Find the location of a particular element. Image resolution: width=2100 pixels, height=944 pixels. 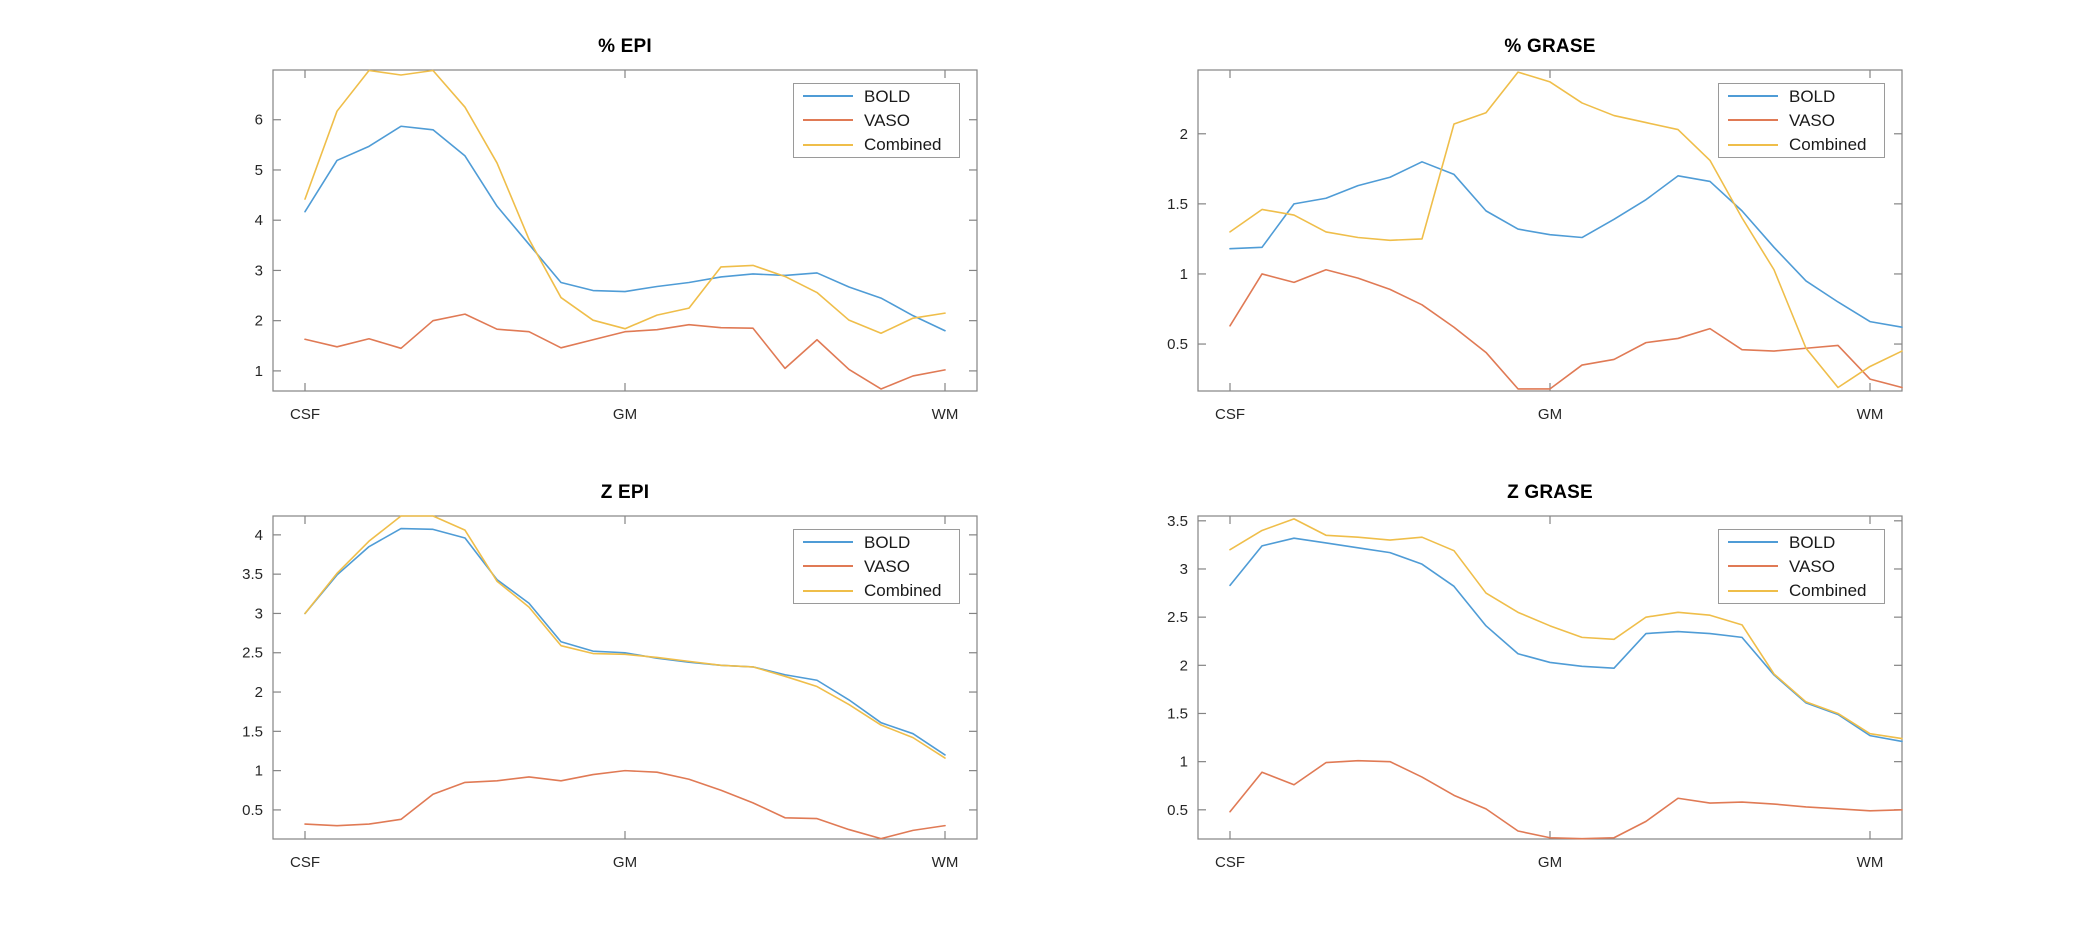

-grasebold-line is located at coordinates (1566, 245).